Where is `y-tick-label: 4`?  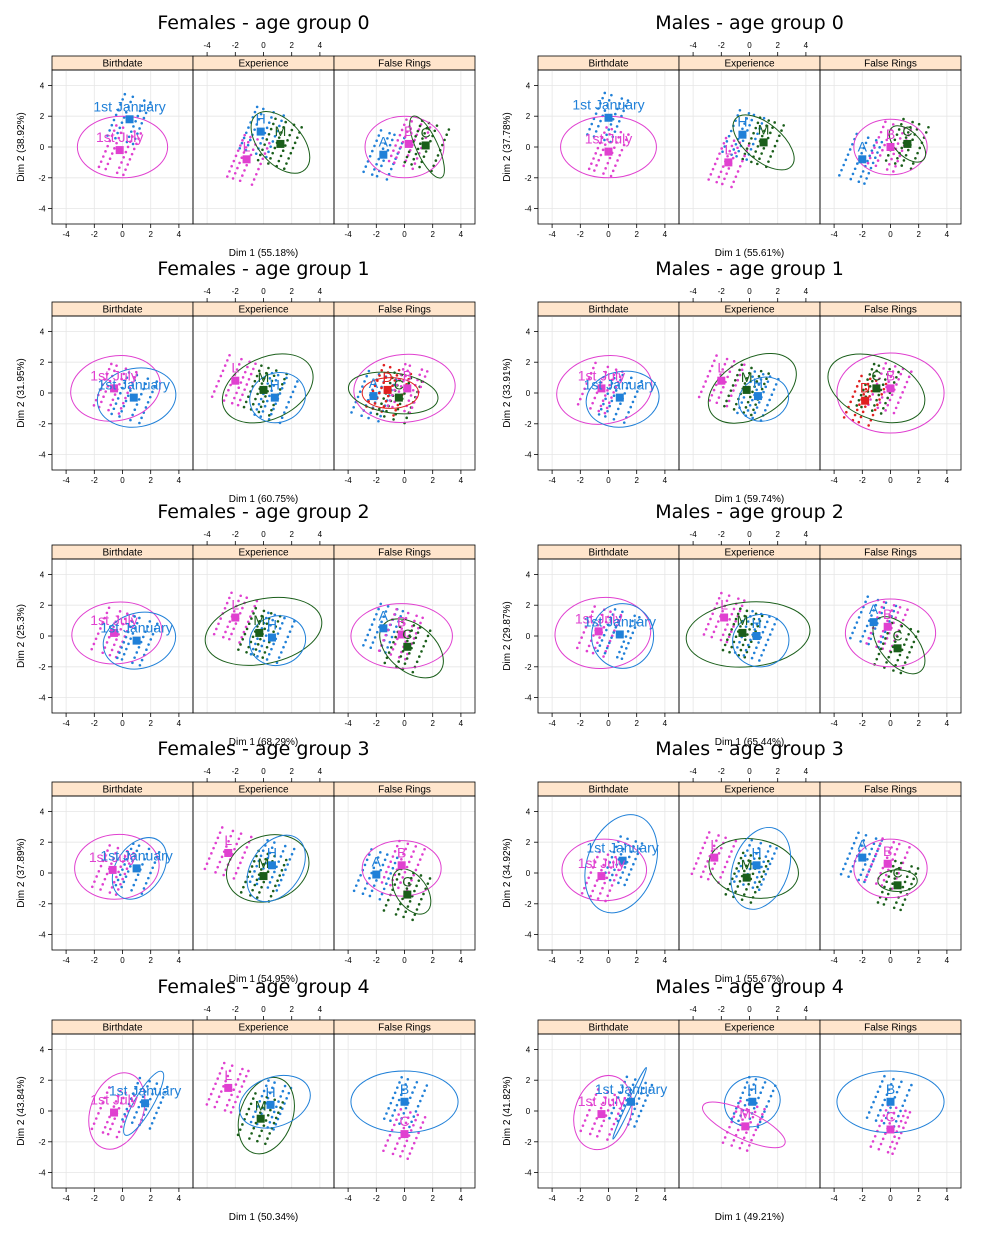
y-tick-label: 4 is located at coordinates (42, 85).